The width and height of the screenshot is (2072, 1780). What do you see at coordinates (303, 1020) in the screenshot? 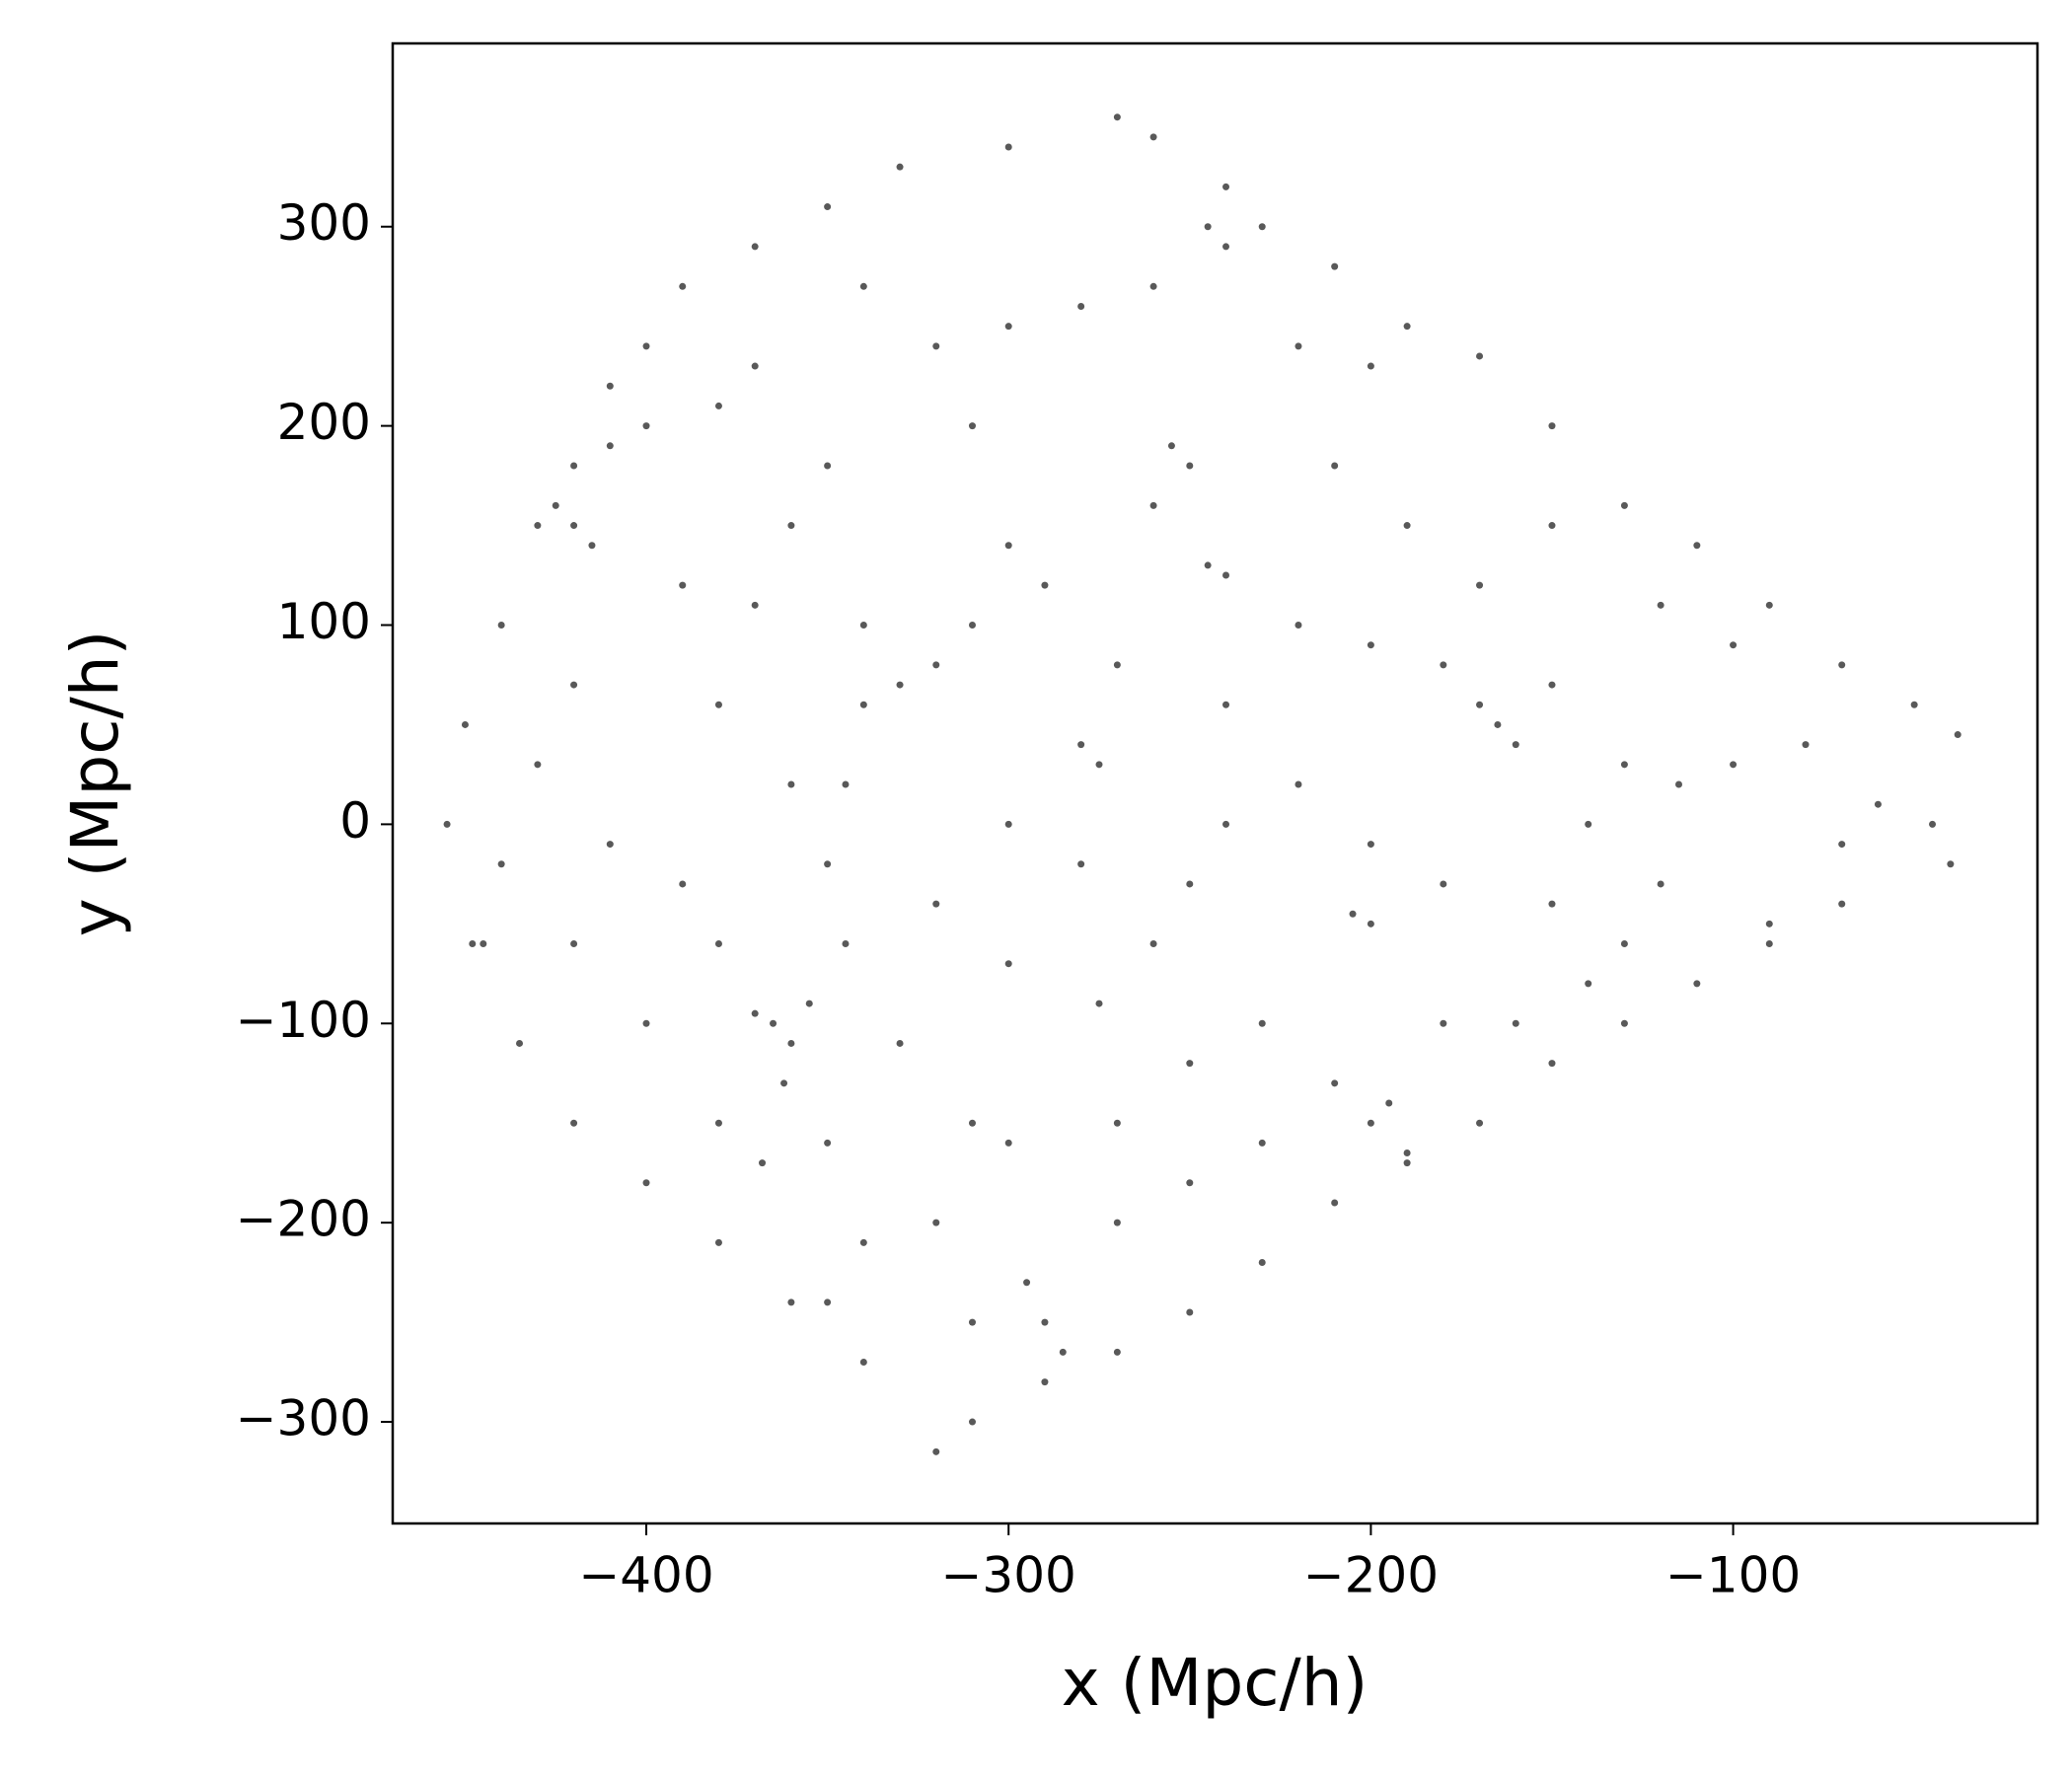
I see `y-tick-label: −100` at bounding box center [303, 1020].